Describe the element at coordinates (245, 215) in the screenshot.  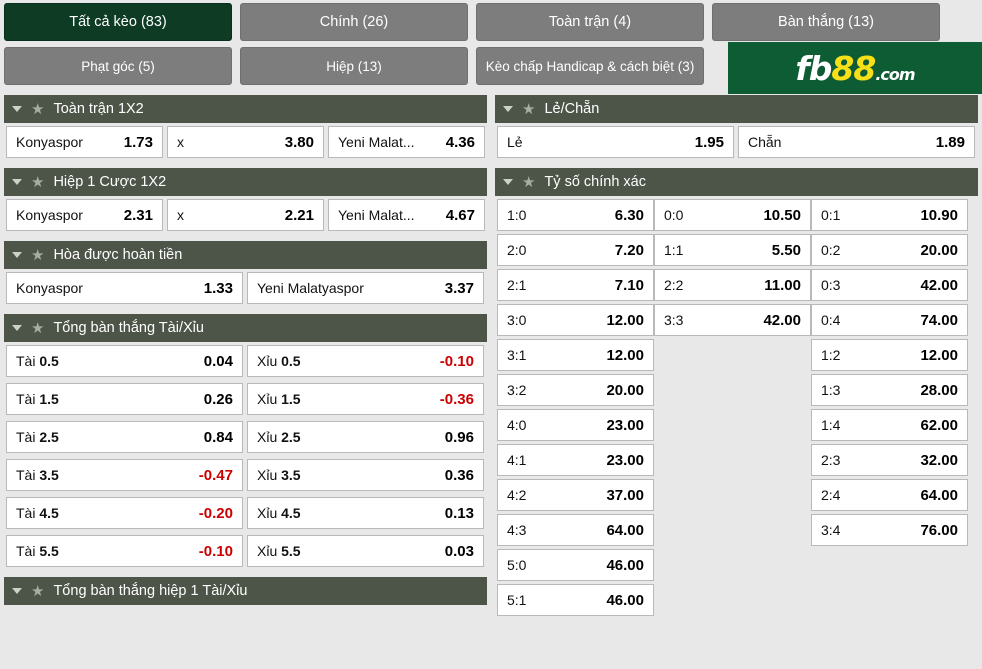
I see `odd-cell: x 2.21` at that location.